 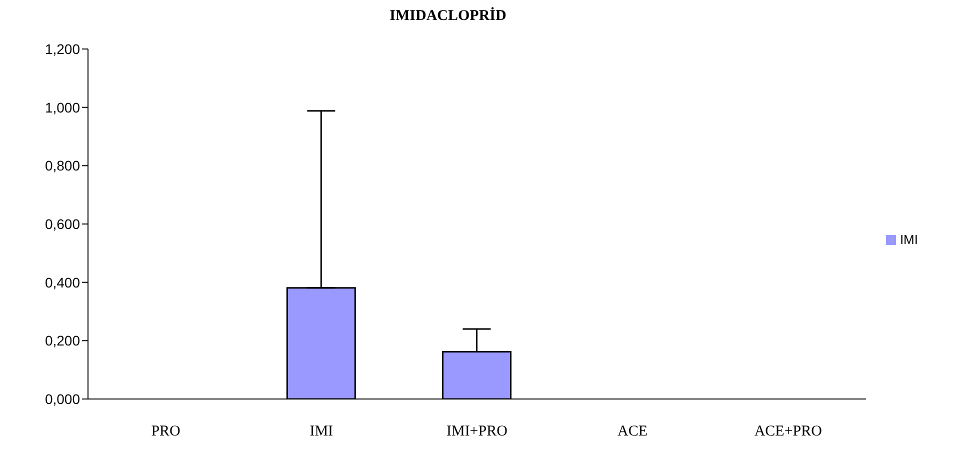 I want to click on y-tick-label: 1,000, so click(x=62, y=107).